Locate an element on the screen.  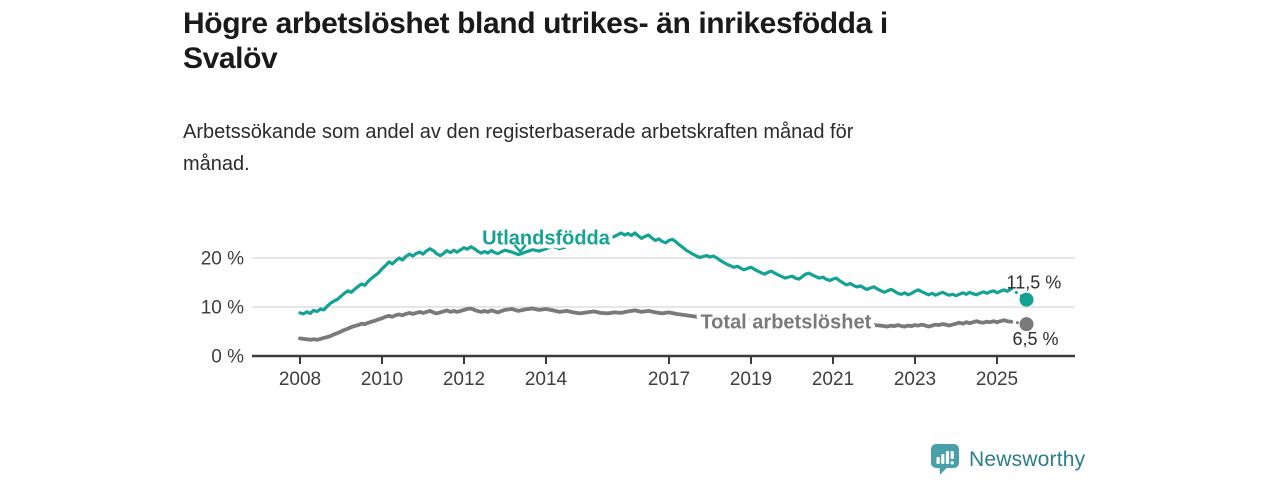
chart-subtitle-line-2: månad. is located at coordinates (216, 164).